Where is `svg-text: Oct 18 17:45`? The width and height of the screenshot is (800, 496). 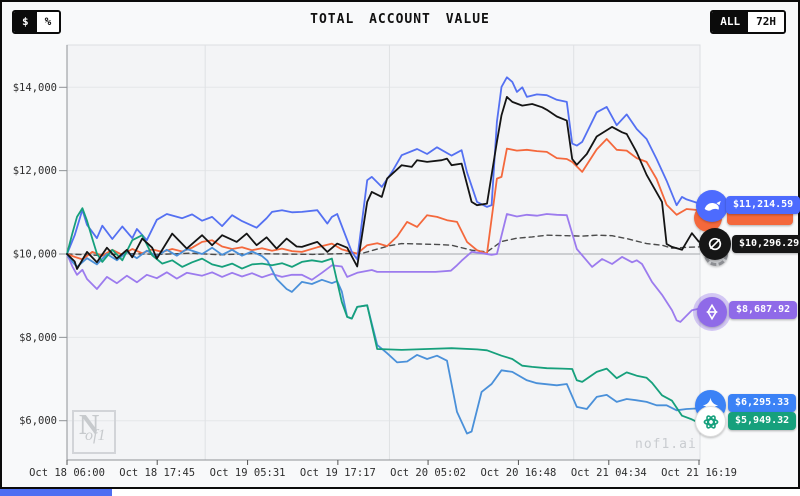 svg-text: Oct 18 17:45 is located at coordinates (157, 473).